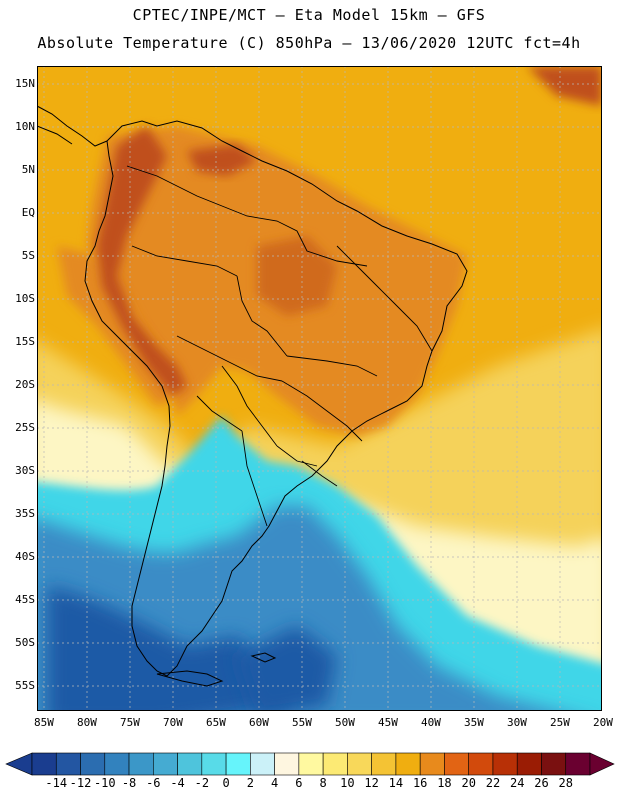 The image size is (618, 800). What do you see at coordinates (25, 470) in the screenshot?
I see `lat-label: 30S` at bounding box center [25, 470].